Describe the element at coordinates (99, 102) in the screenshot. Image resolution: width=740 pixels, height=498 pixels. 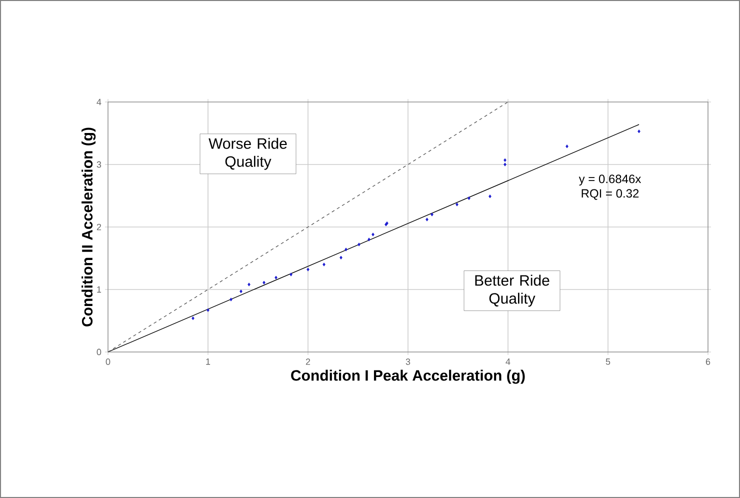
I see `y-tick-label: 4` at that location.